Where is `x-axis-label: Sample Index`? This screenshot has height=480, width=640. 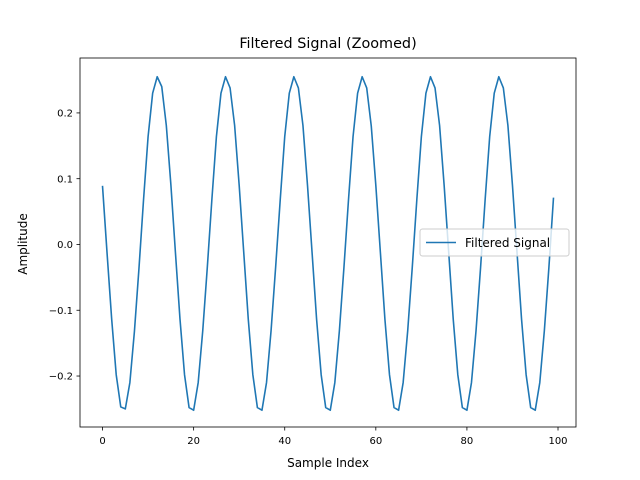 x-axis-label: Sample Index is located at coordinates (328, 463).